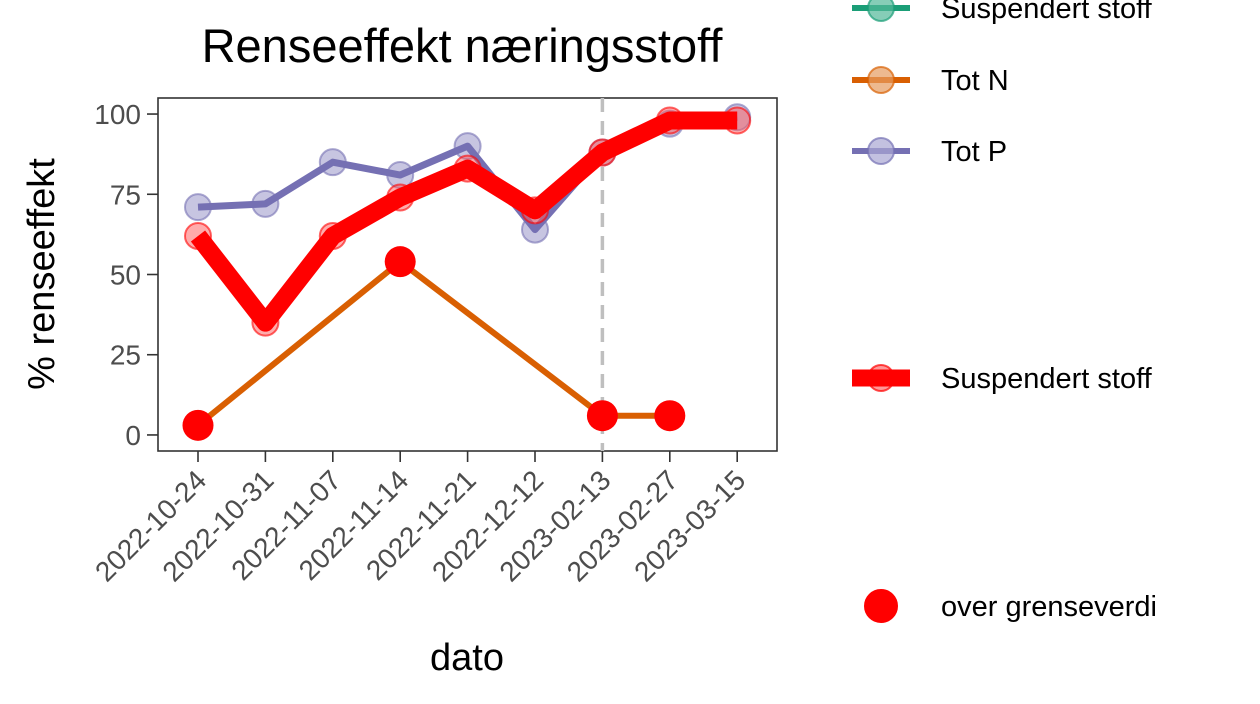 The image size is (1260, 704). I want to click on legend-tot-p-label: Tot P, so click(974, 152).